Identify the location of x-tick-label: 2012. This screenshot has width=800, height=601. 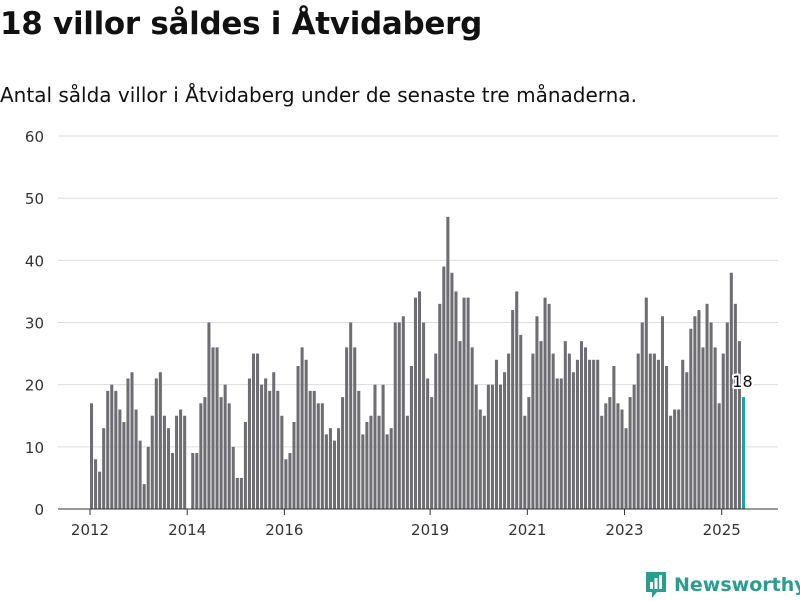
(90, 530).